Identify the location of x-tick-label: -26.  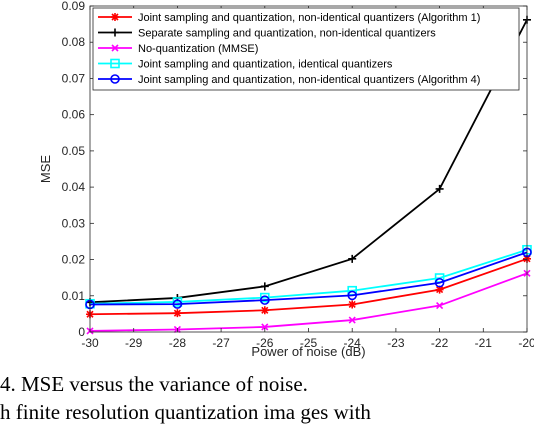
(265, 343).